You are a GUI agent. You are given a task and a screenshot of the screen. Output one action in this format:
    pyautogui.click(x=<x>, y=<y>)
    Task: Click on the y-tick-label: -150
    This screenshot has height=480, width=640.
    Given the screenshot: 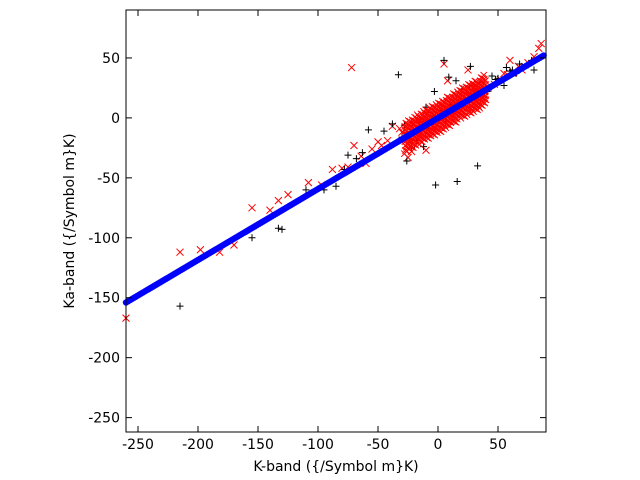 What is the action you would take?
    pyautogui.click(x=104, y=299)
    